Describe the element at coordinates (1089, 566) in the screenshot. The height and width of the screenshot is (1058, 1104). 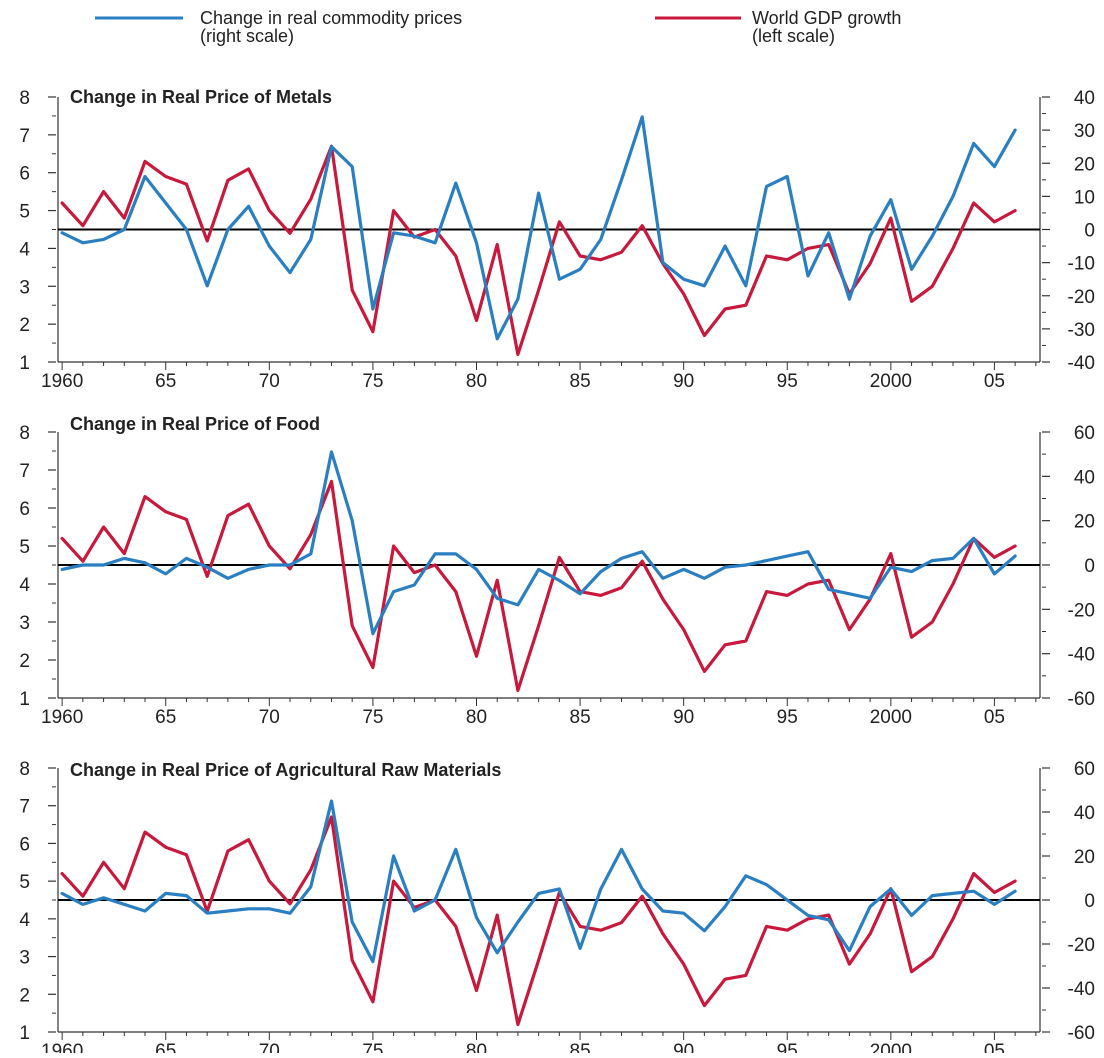
I see `right-y-tick-label-food: 0` at that location.